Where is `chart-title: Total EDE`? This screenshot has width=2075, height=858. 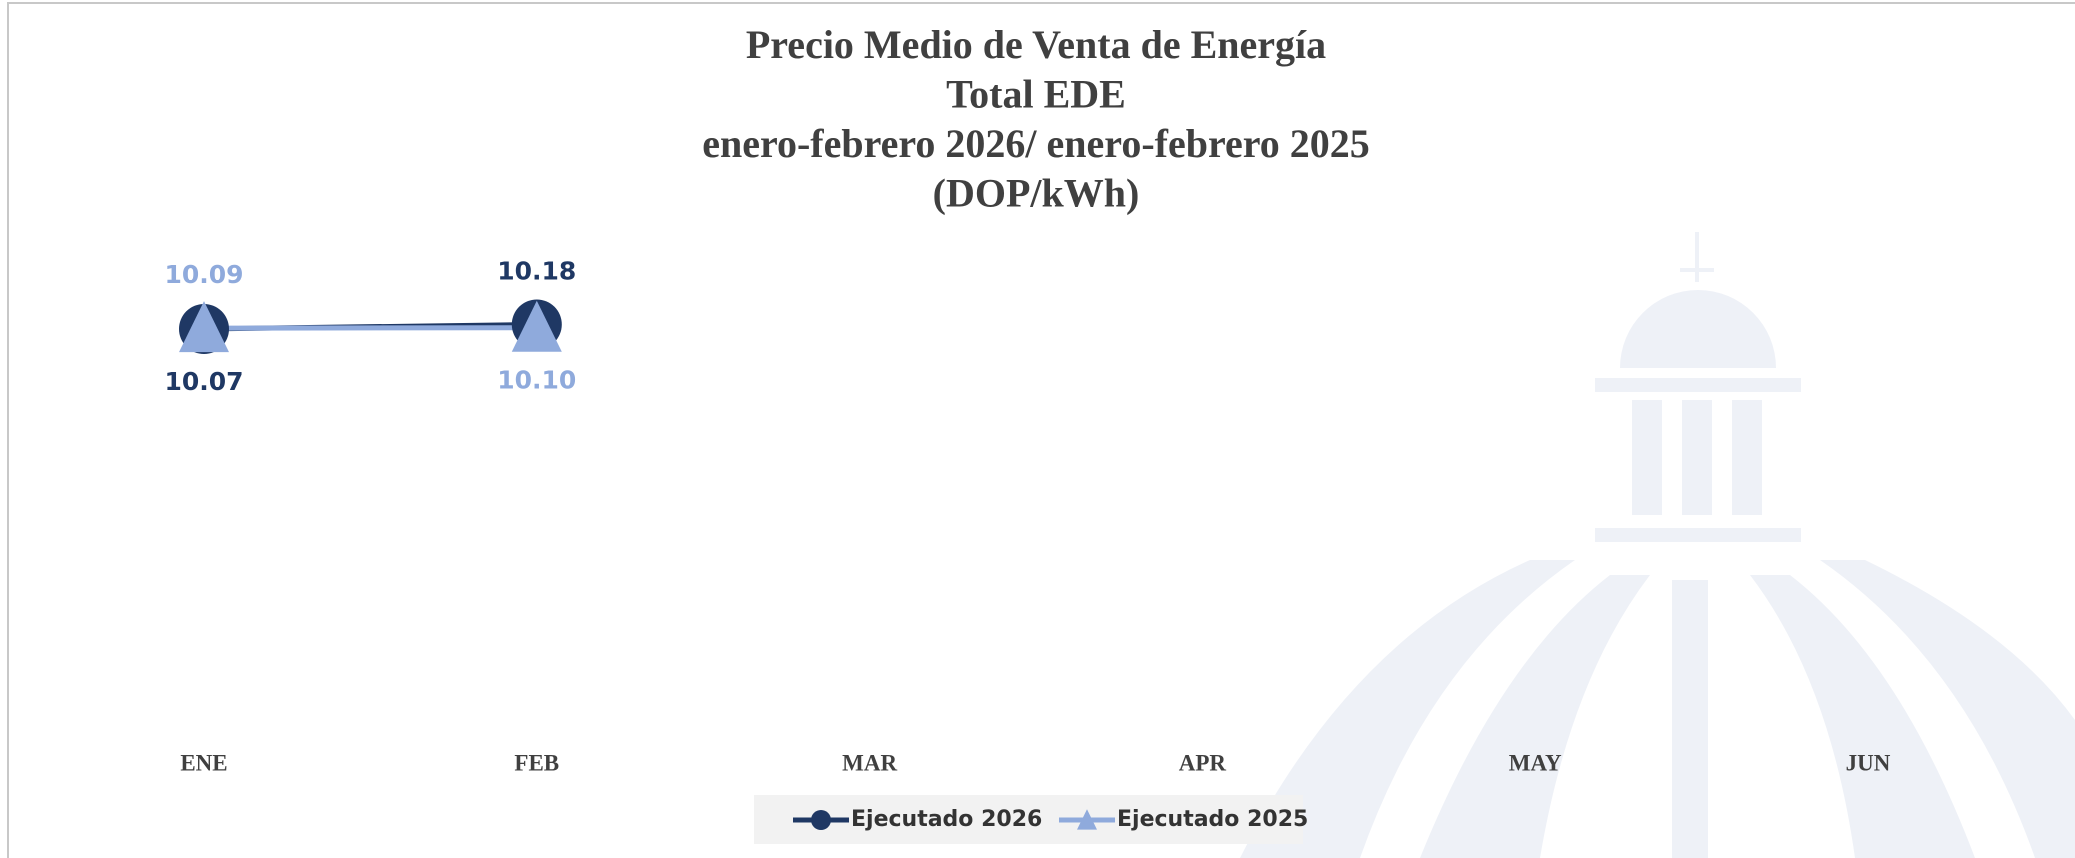
chart-title: Total EDE is located at coordinates (1036, 94).